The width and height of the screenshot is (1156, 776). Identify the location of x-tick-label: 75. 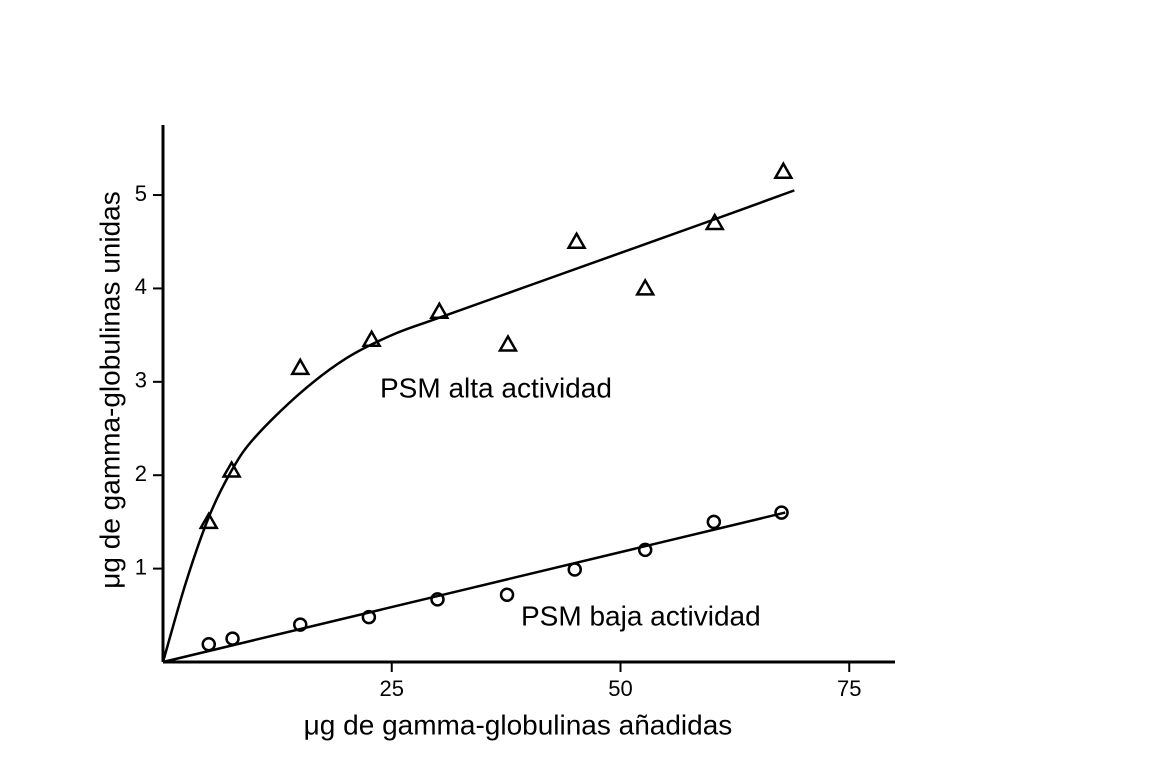
(849, 688).